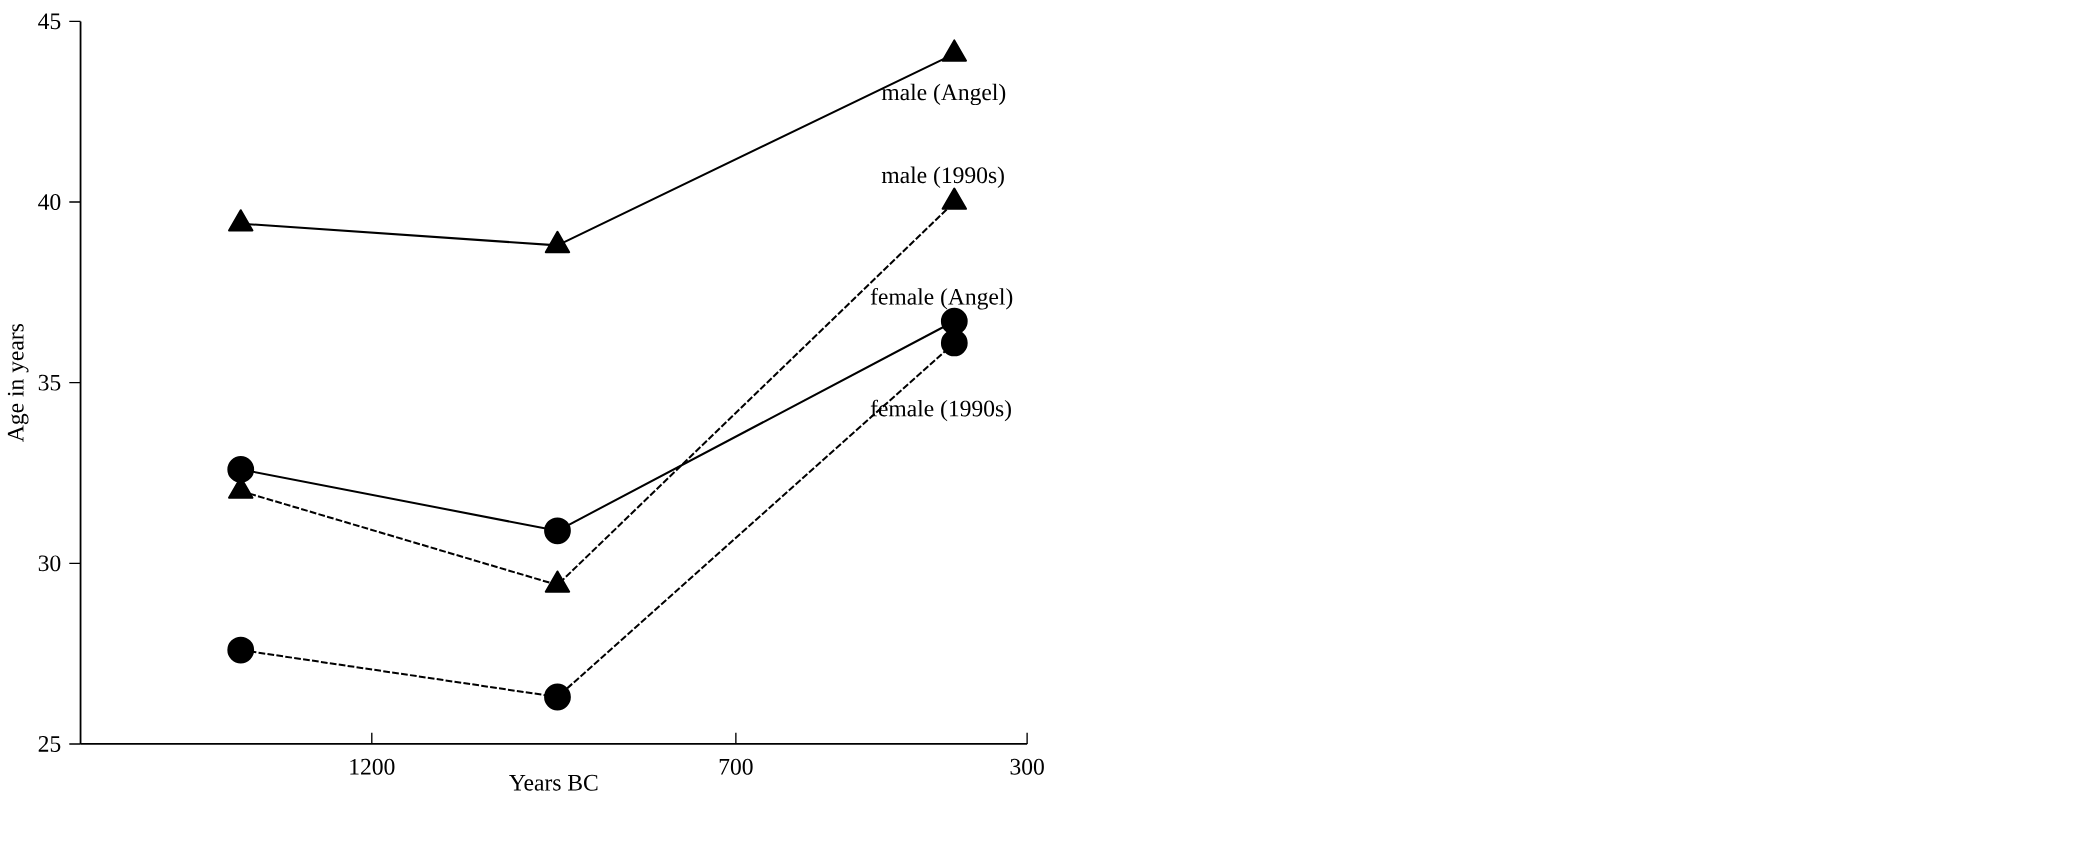 The height and width of the screenshot is (850, 2084). Describe the element at coordinates (943, 94) in the screenshot. I see `series-label: male (Angel)` at that location.